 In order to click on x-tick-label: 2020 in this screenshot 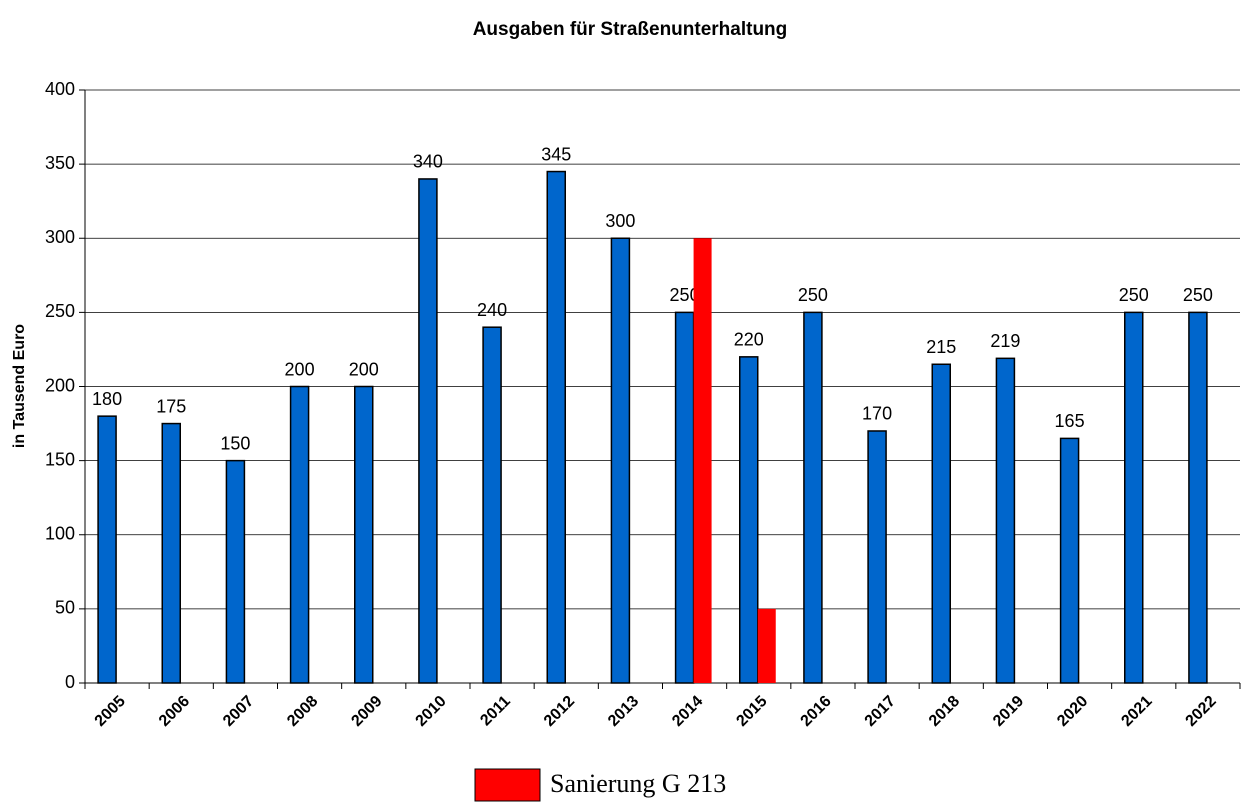, I will do `click(1072, 711)`.